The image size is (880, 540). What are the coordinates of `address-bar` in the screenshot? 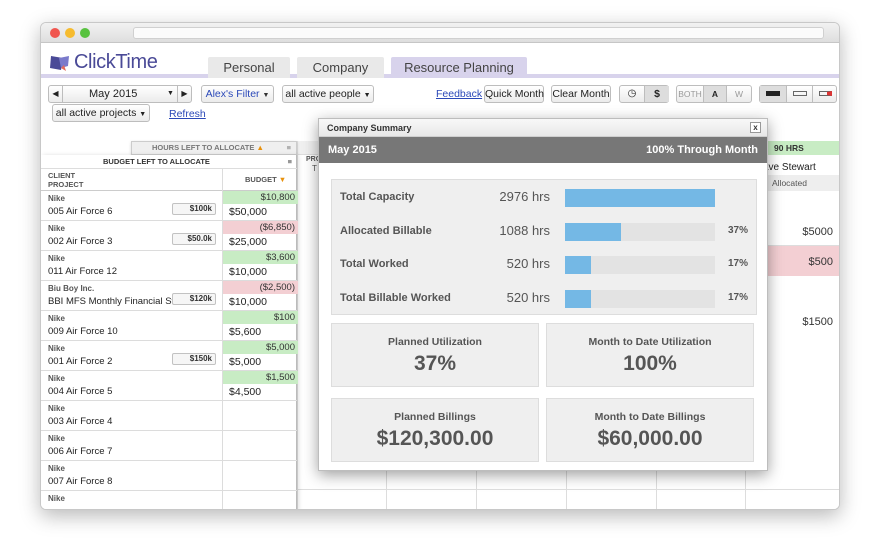 It's located at (478, 33).